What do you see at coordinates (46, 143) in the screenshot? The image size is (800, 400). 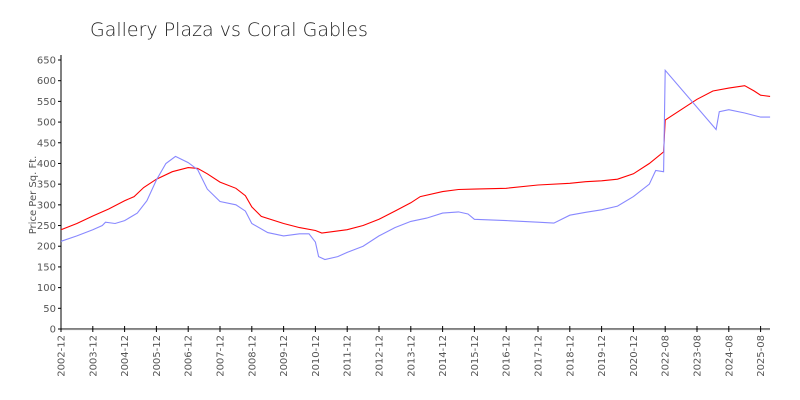 I see `y-tick-label: 450` at bounding box center [46, 143].